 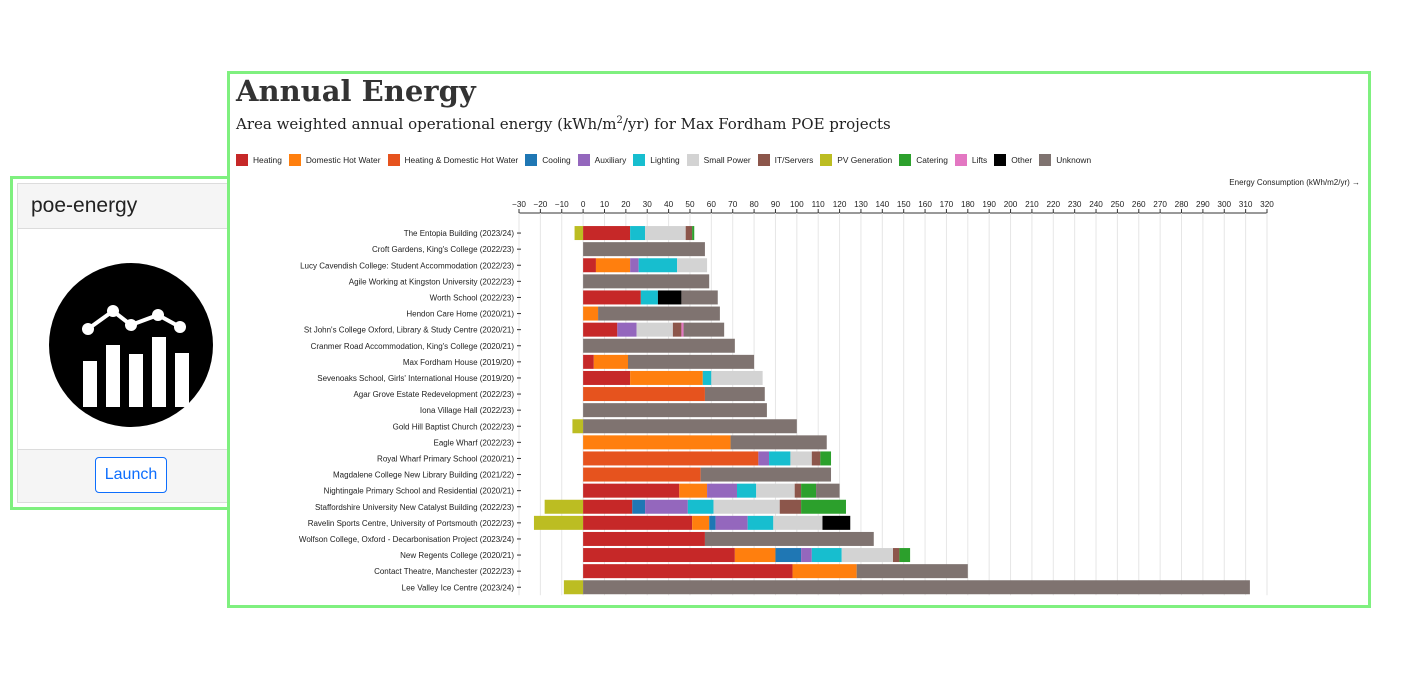 What do you see at coordinates (548, 160) in the screenshot?
I see `legend-item: Cooling` at bounding box center [548, 160].